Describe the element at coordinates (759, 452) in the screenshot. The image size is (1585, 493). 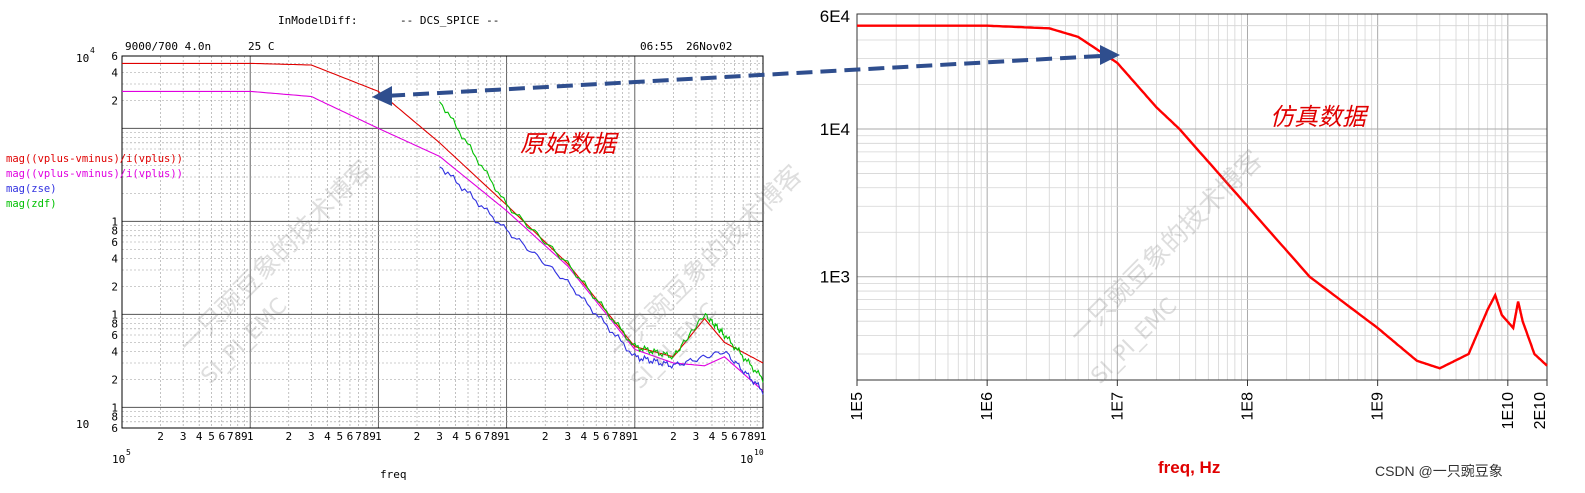
I see `left-x-decade-right-exponent: 10` at that location.